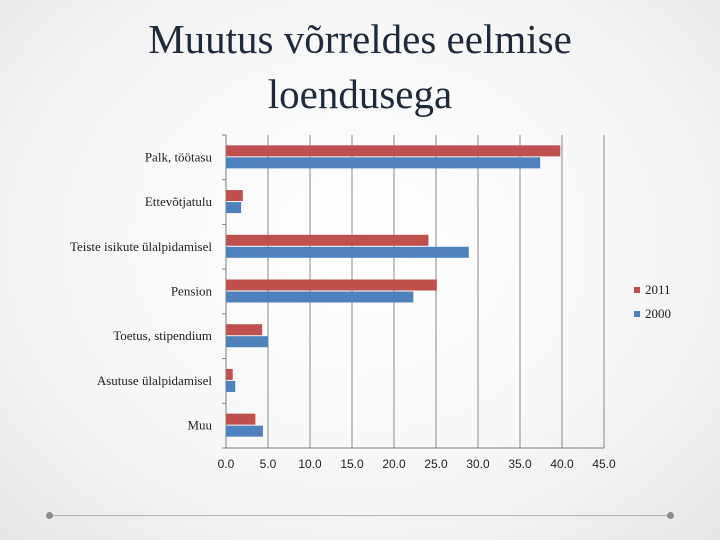 This screenshot has height=540, width=720. Describe the element at coordinates (670, 515) in the screenshot. I see `footer-dot-right` at that location.